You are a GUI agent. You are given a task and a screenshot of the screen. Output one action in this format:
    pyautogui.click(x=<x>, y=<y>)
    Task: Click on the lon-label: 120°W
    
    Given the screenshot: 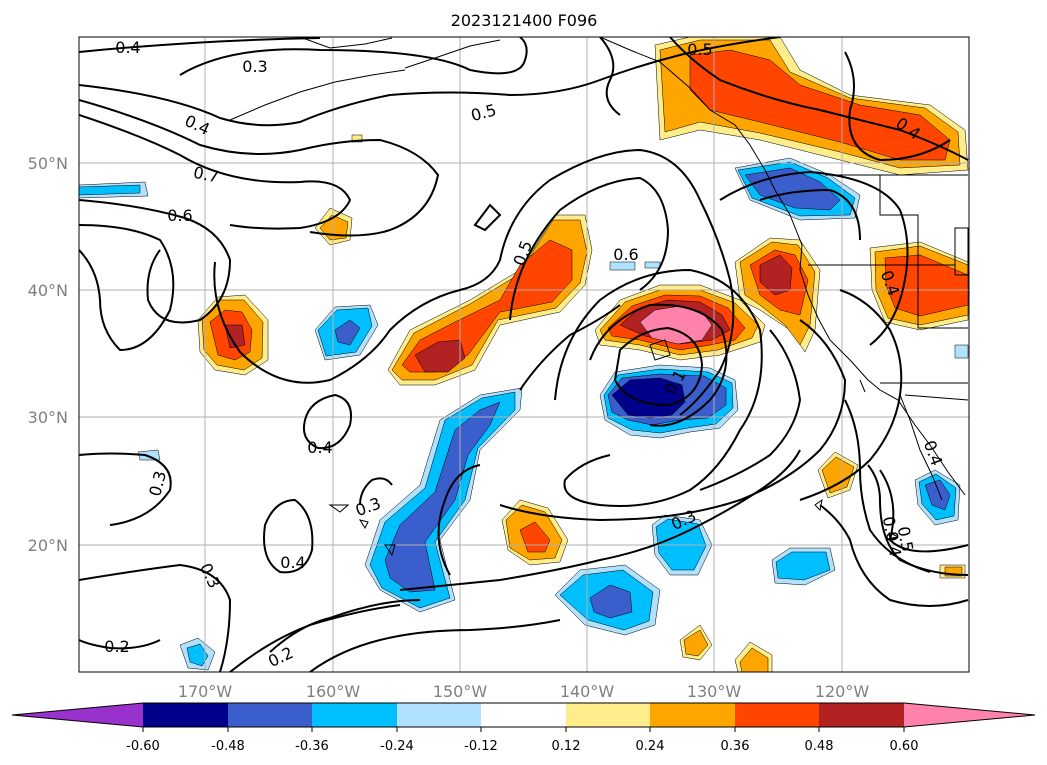 What is the action you would take?
    pyautogui.click(x=842, y=691)
    